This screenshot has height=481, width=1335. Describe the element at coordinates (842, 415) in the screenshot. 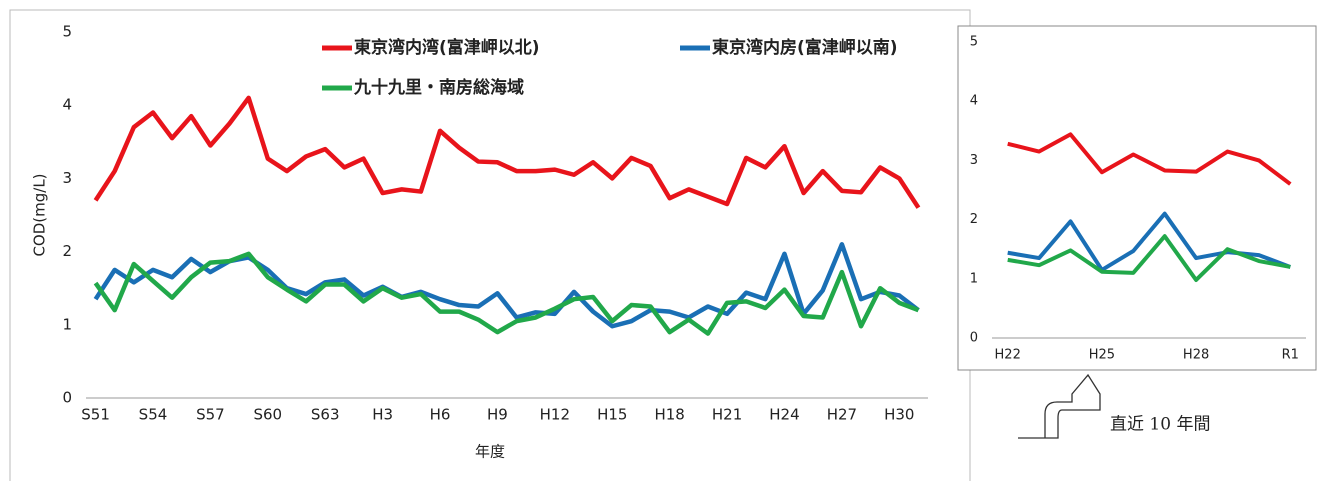

I see `x-tick-label: H27` at that location.